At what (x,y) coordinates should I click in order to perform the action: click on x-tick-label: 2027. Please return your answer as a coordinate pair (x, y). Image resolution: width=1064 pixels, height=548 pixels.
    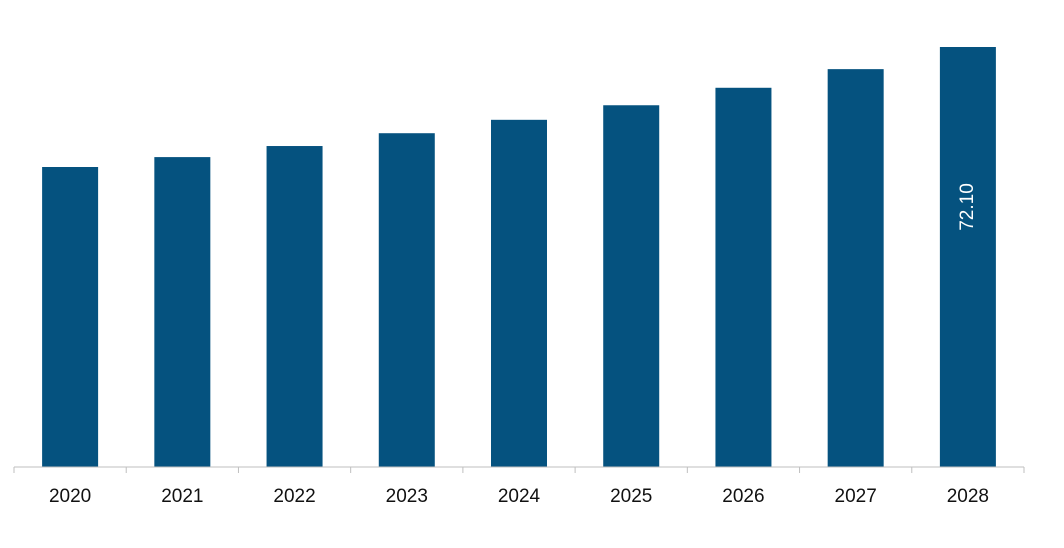
    Looking at the image, I should click on (856, 496).